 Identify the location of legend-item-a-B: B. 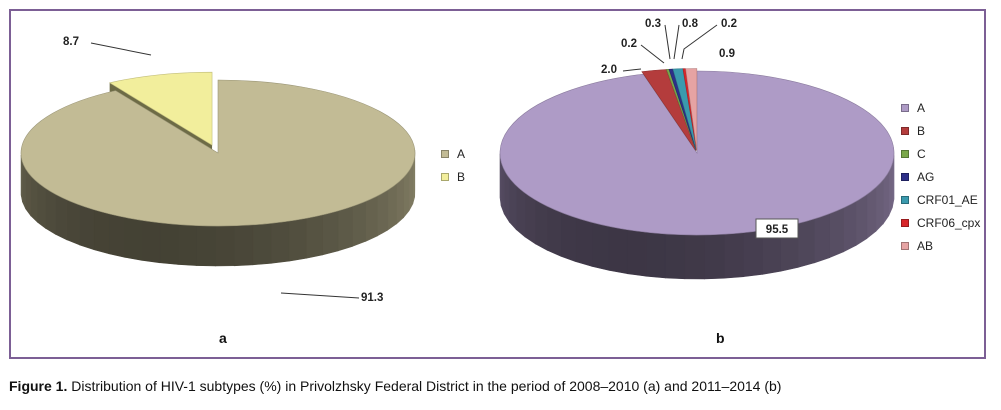
(453, 176).